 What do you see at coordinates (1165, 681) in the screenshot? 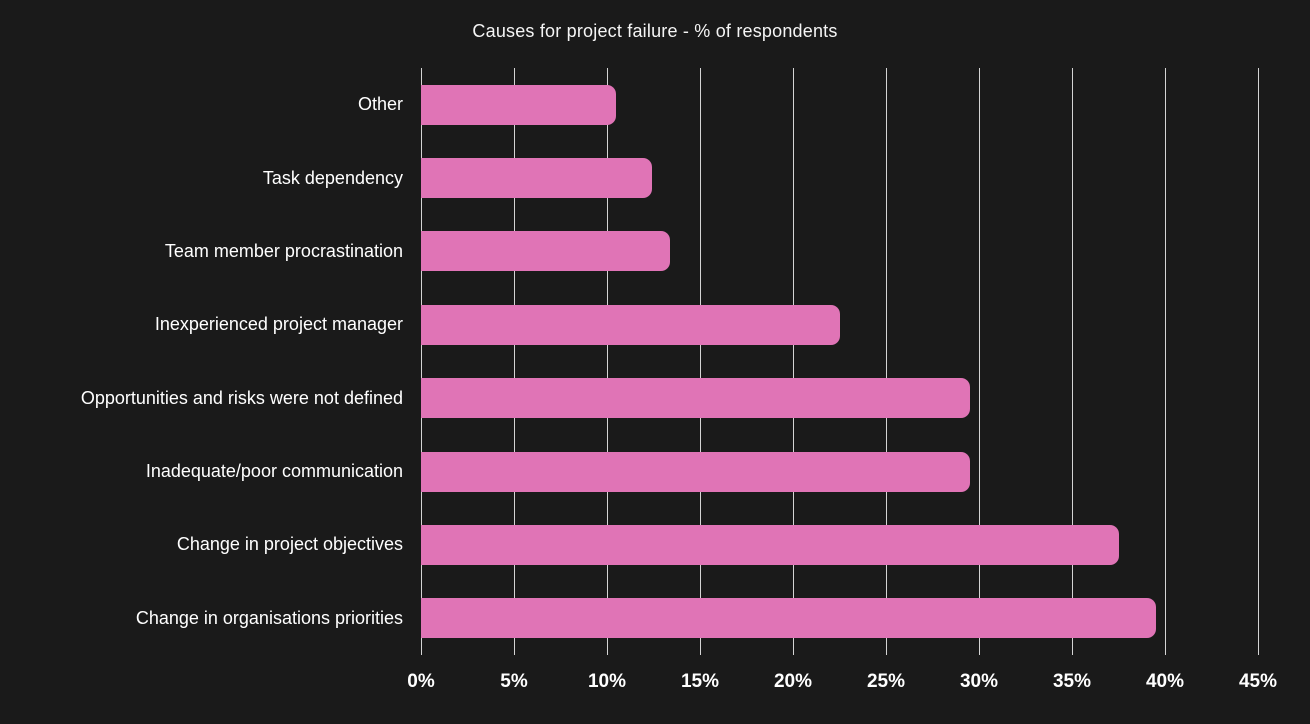
I see `x-axis-tick-label: 40%` at bounding box center [1165, 681].